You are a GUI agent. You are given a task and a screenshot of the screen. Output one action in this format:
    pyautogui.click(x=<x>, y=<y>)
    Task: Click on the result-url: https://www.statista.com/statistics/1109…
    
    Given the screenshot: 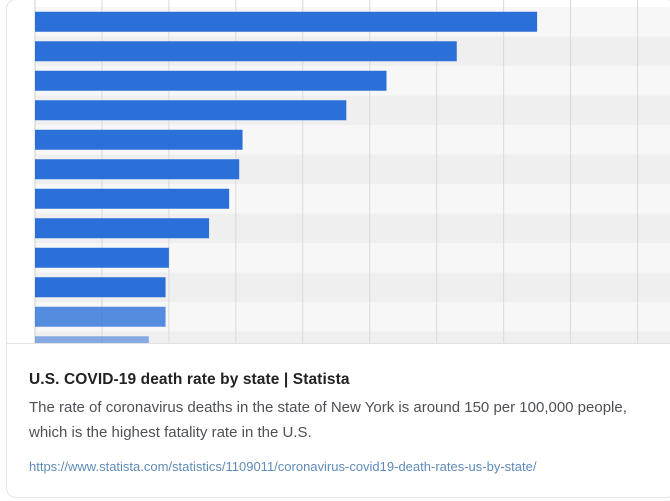 What is the action you would take?
    pyautogui.click(x=283, y=466)
    